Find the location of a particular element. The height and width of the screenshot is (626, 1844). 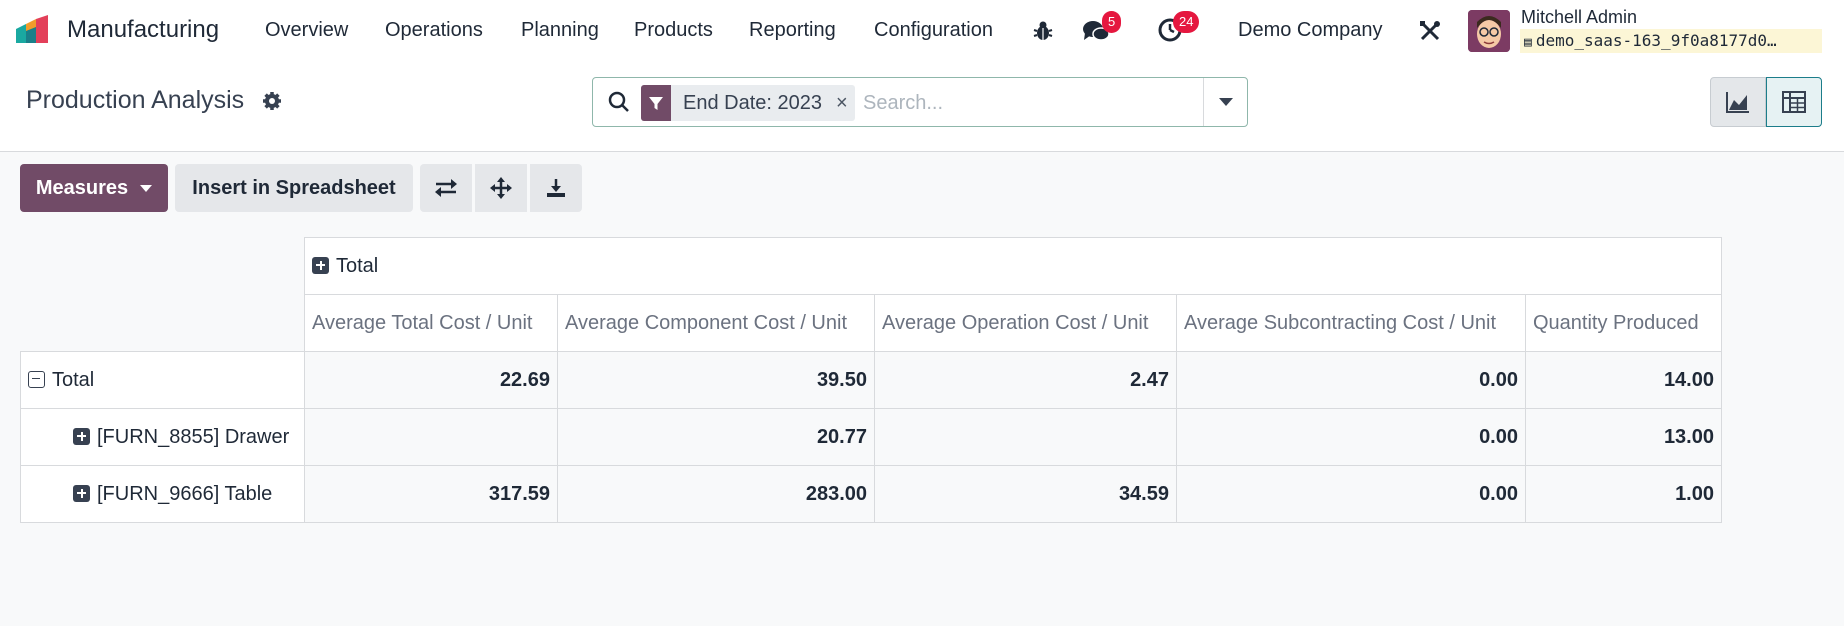

filter-facet: End Date: 2023 × is located at coordinates (748, 103).